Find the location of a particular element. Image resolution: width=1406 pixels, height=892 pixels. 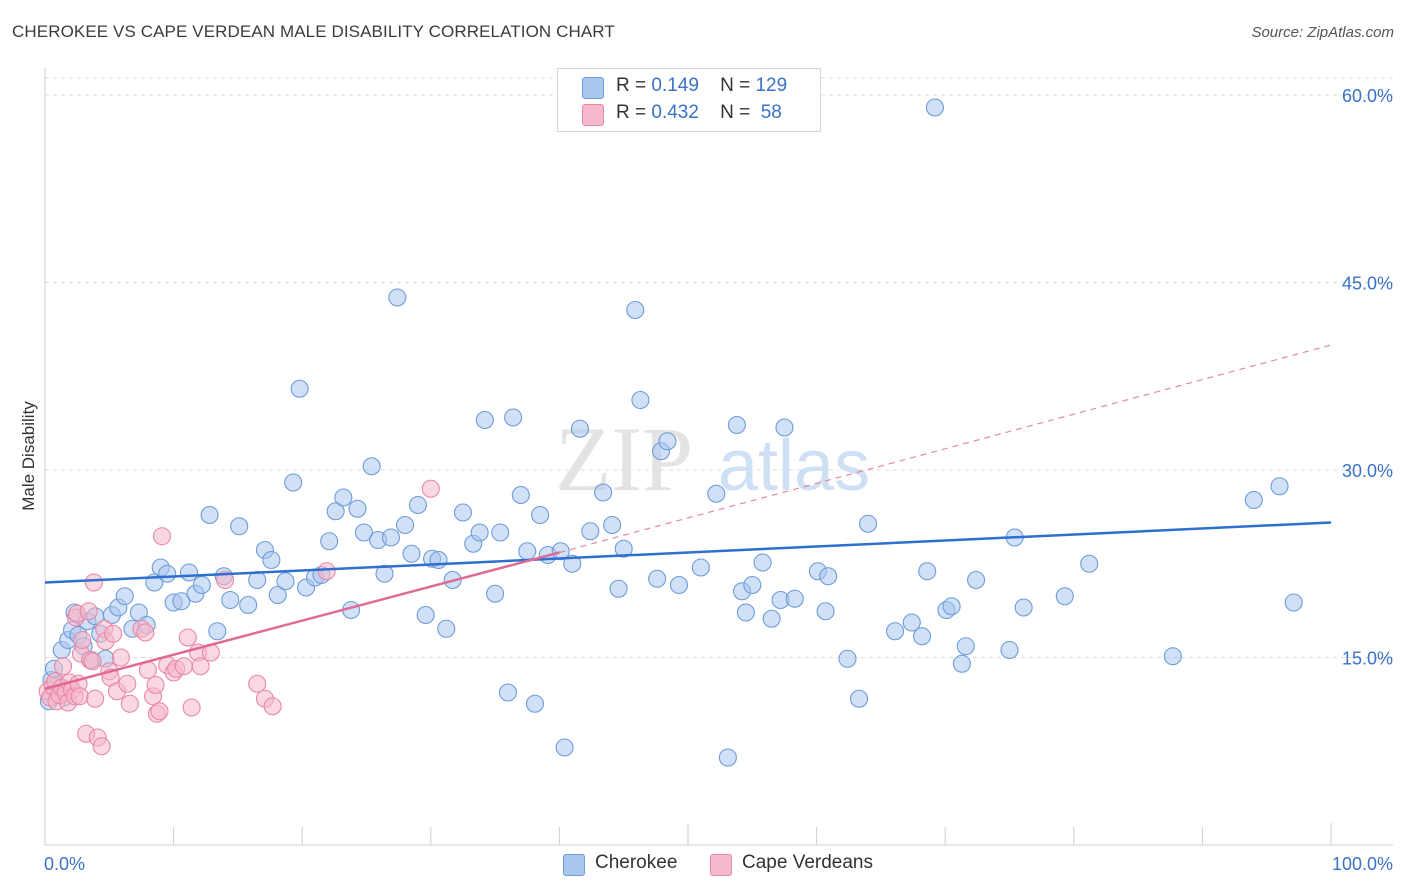

bottom-legend-label: Cape Verdeans is located at coordinates (807, 862).